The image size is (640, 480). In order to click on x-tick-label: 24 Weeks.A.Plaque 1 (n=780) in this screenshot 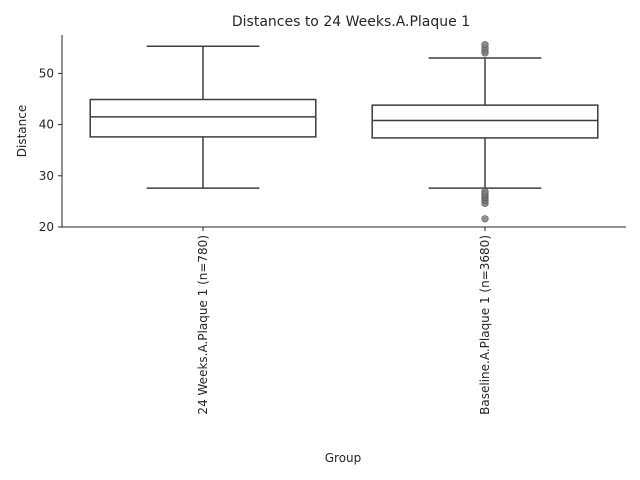, I will do `click(203, 325)`.